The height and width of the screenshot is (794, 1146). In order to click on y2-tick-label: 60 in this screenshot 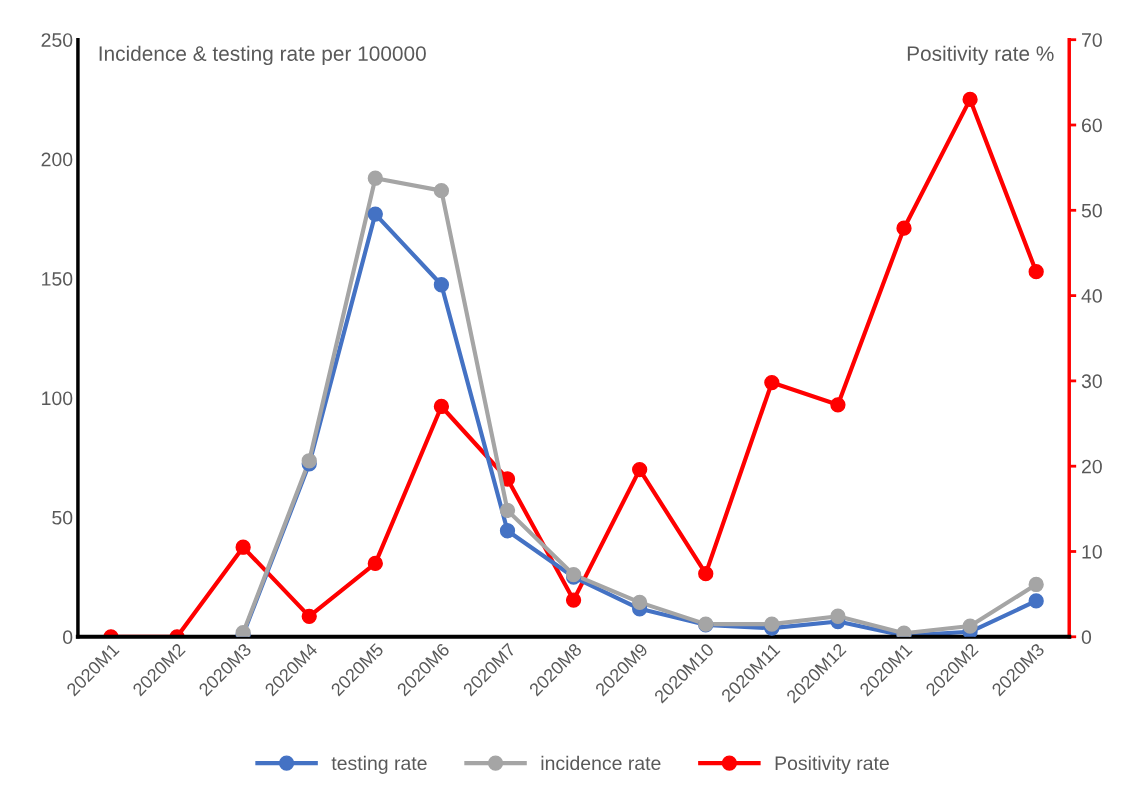, I will do `click(1092, 125)`.